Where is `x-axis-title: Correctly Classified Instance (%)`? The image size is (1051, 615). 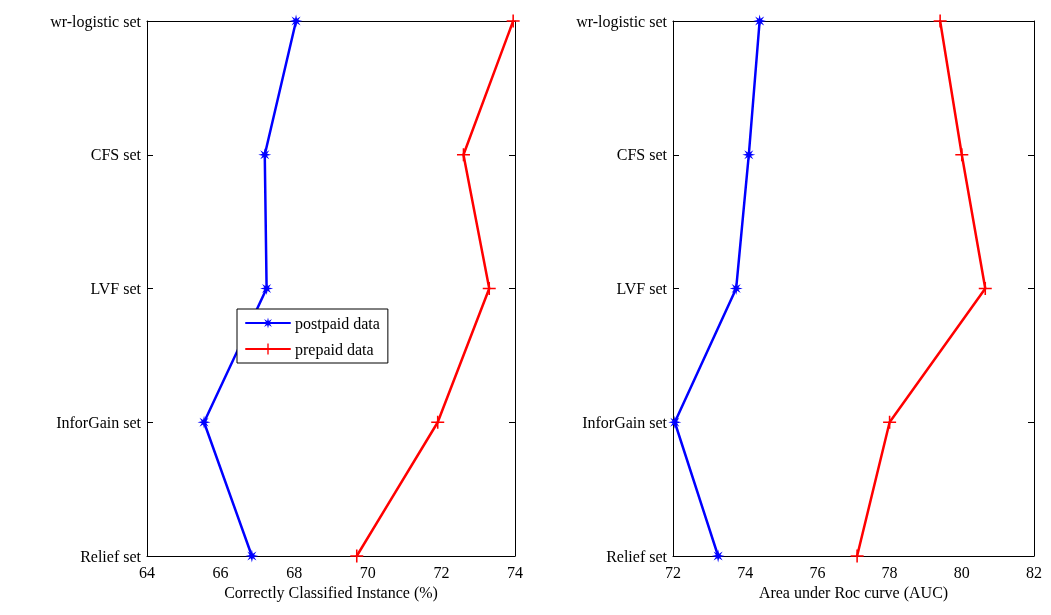 x-axis-title: Correctly Classified Instance (%) is located at coordinates (331, 593).